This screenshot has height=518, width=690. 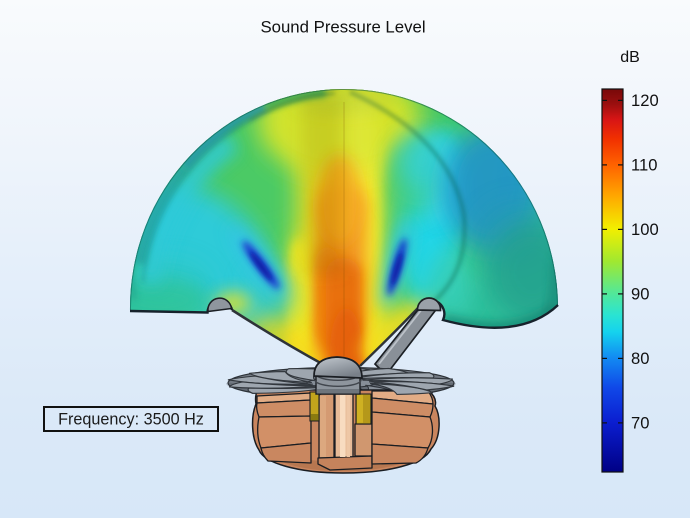 I want to click on svg-text: 110, so click(x=644, y=165).